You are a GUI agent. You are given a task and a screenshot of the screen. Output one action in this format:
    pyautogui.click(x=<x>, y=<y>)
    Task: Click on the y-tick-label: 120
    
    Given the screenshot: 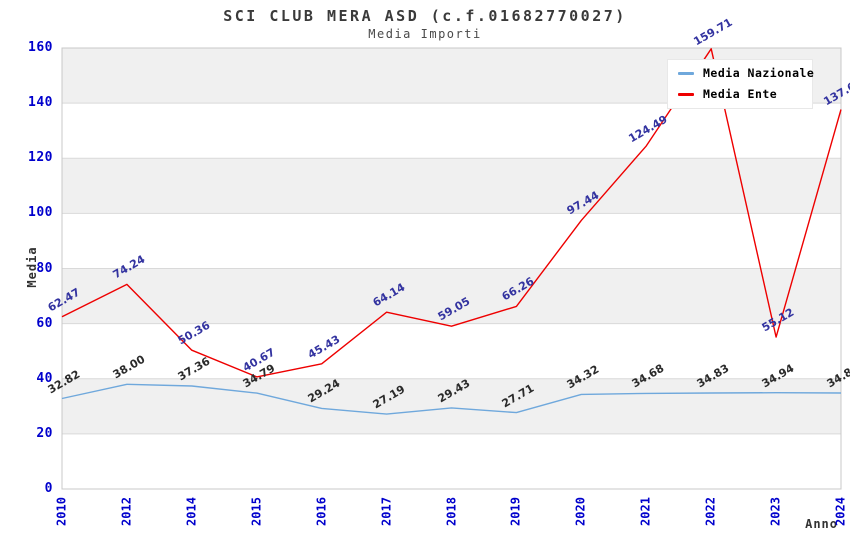 What is the action you would take?
    pyautogui.click(x=40, y=158)
    